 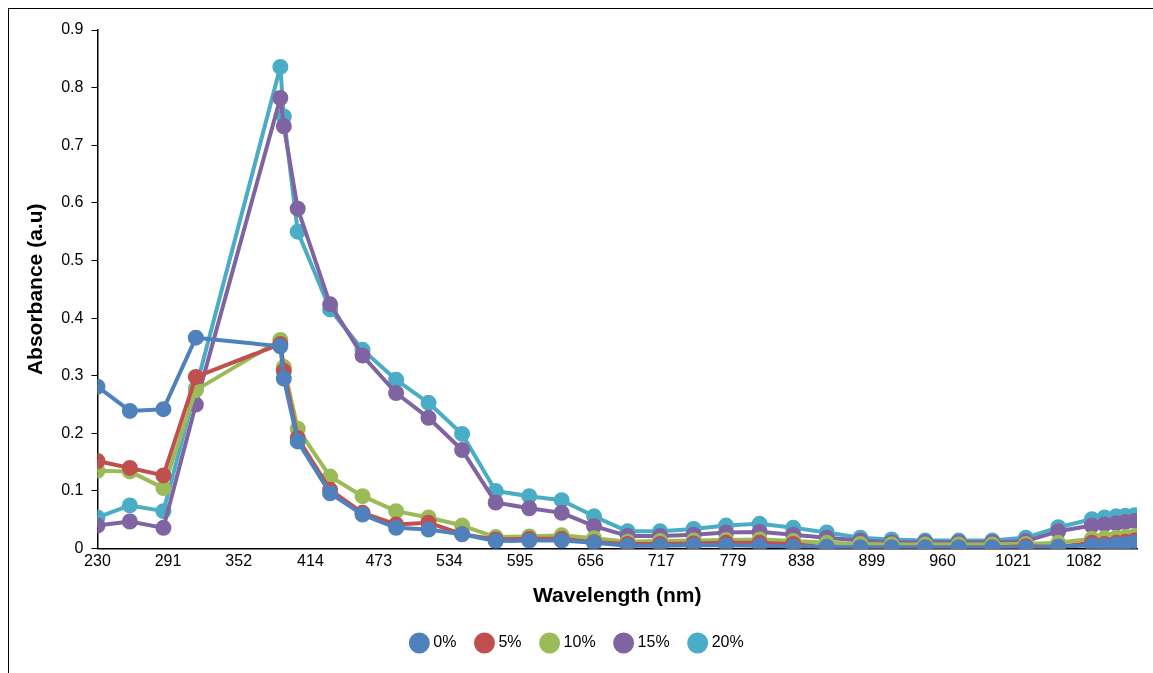 I want to click on x-tick-label: 1082, so click(x=1083, y=560).